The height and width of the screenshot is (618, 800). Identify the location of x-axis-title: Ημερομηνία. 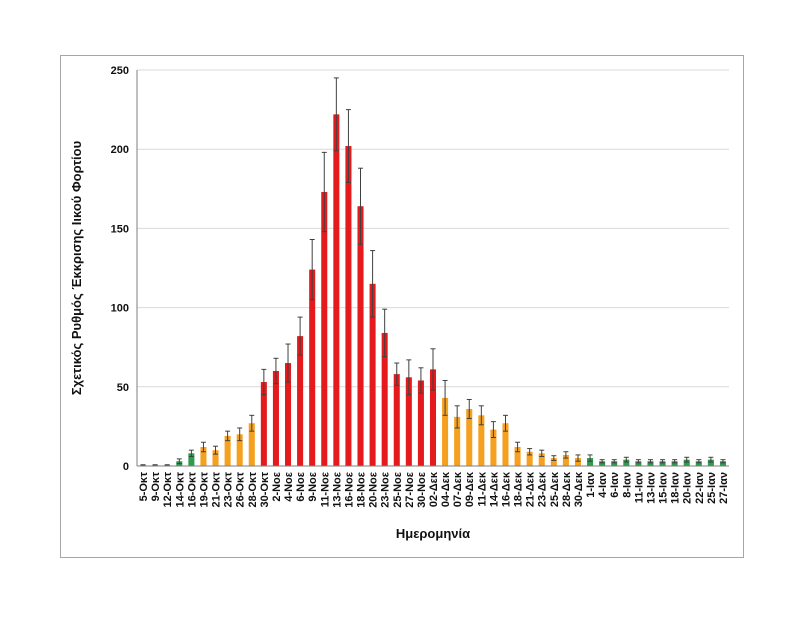
(433, 533).